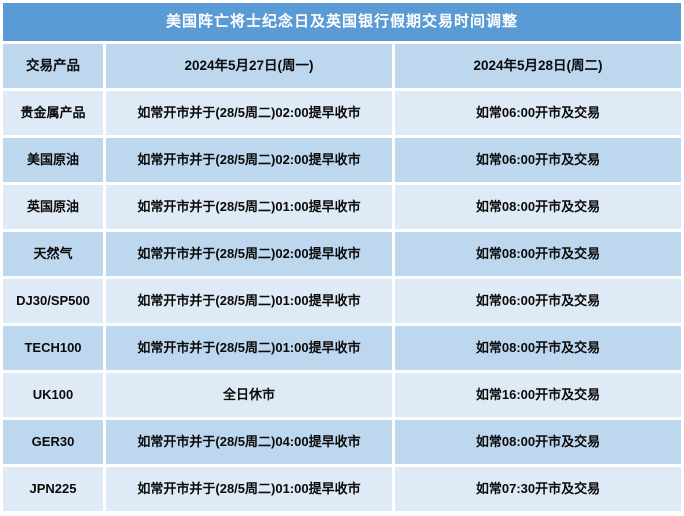  Describe the element at coordinates (538, 395) in the screenshot. I see `tuesday-cell: 如常16:00开市及交易` at that location.